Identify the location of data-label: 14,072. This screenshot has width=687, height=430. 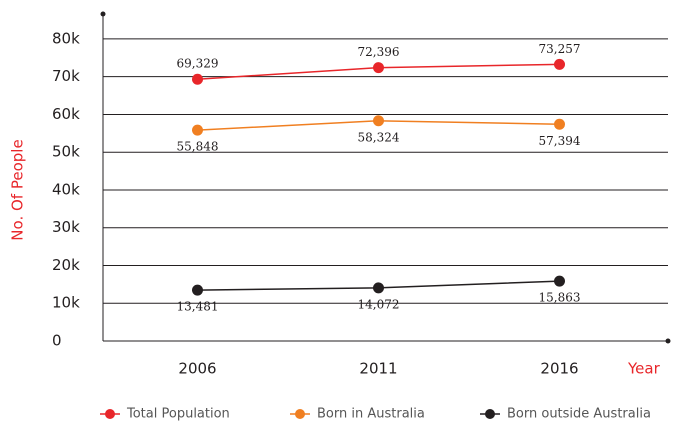
(379, 304).